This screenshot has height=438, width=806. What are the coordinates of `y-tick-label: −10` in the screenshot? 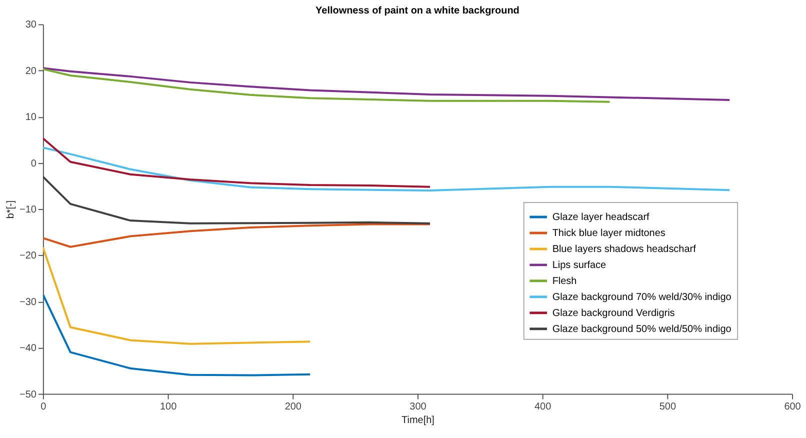 It's located at (28, 210).